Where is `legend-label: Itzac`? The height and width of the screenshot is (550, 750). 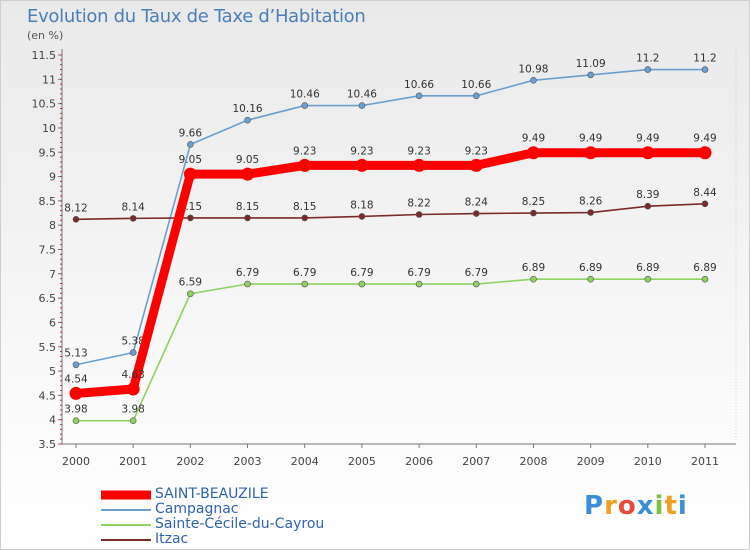
legend-label: Itzac is located at coordinates (172, 539).